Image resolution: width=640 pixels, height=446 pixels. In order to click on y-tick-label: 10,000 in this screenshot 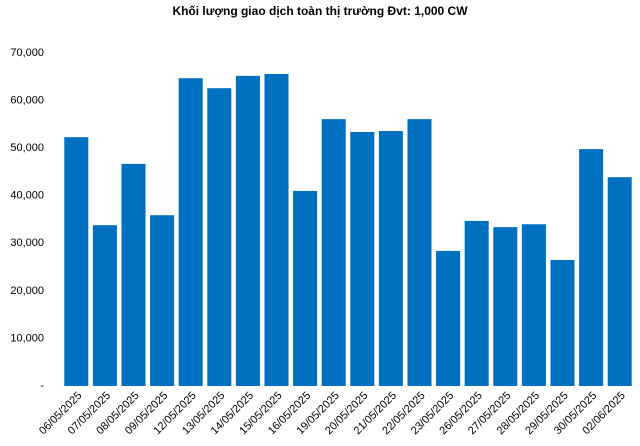, I will do `click(27, 338)`.